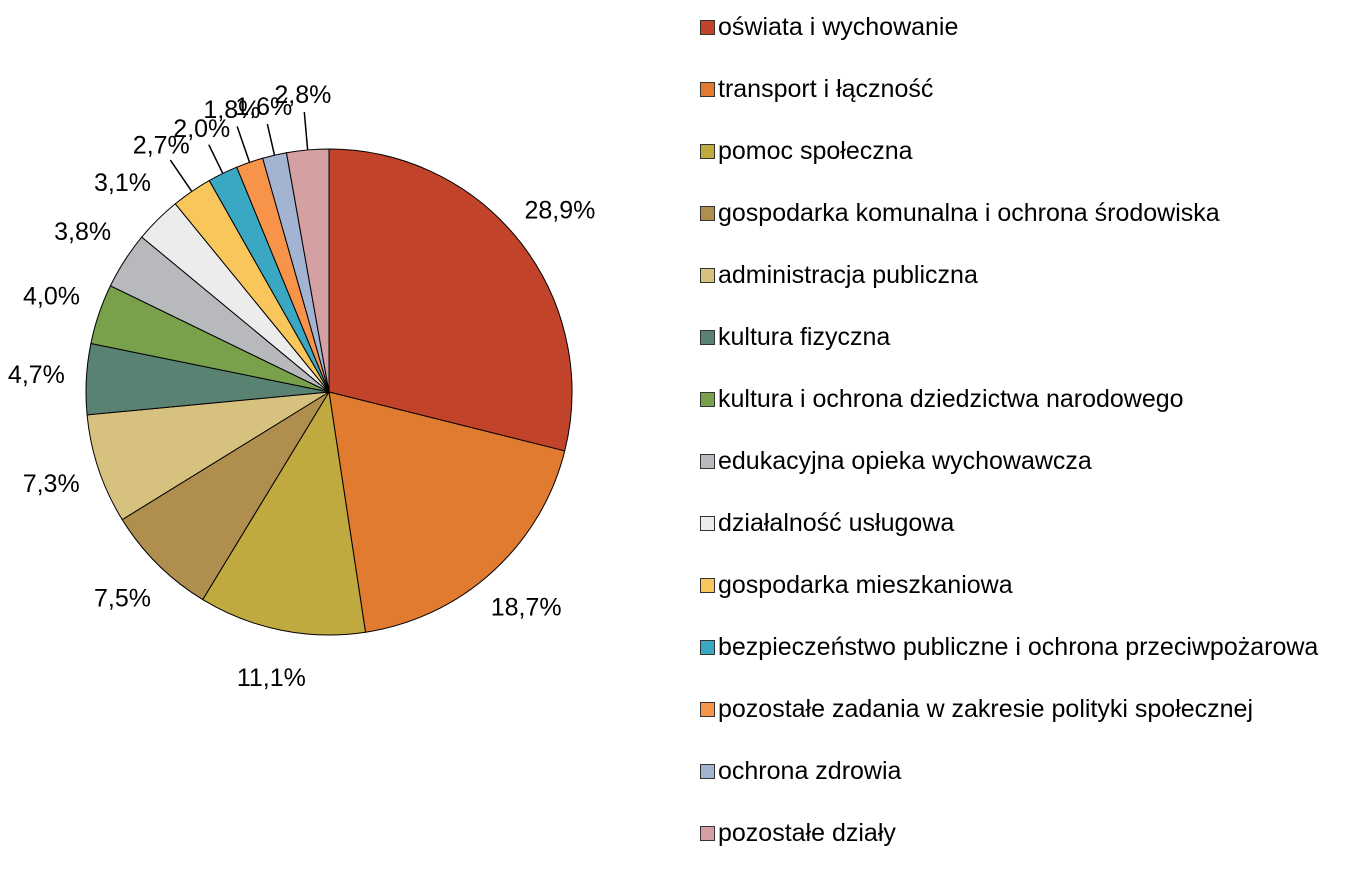 The height and width of the screenshot is (869, 1347). What do you see at coordinates (865, 585) in the screenshot?
I see `legend-label: gospodarka mieszkaniowa` at bounding box center [865, 585].